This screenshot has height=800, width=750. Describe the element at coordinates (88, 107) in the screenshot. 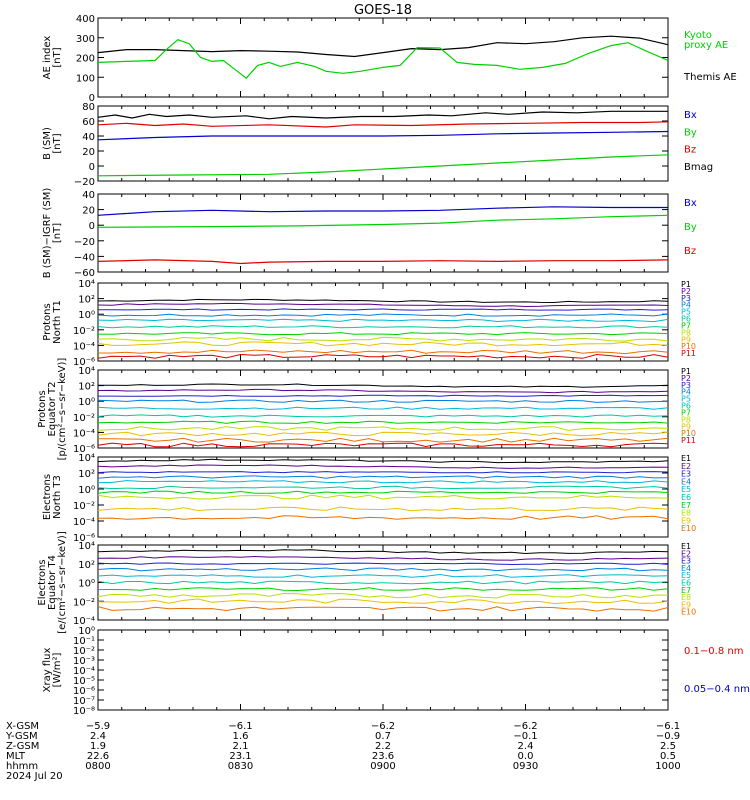

I see `y-tick-label: 80` at that location.